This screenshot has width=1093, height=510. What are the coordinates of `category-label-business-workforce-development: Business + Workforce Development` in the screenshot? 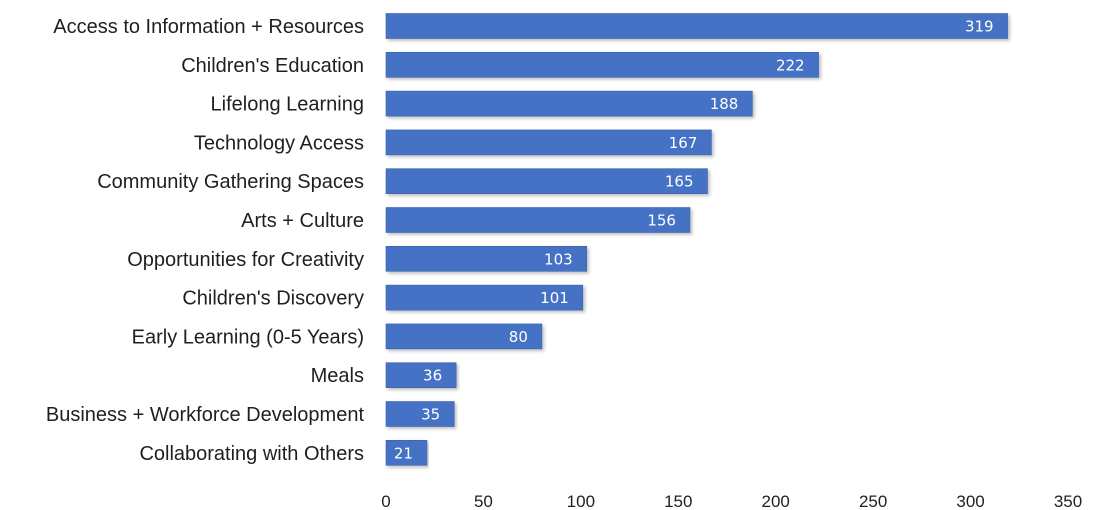 It's located at (205, 415).